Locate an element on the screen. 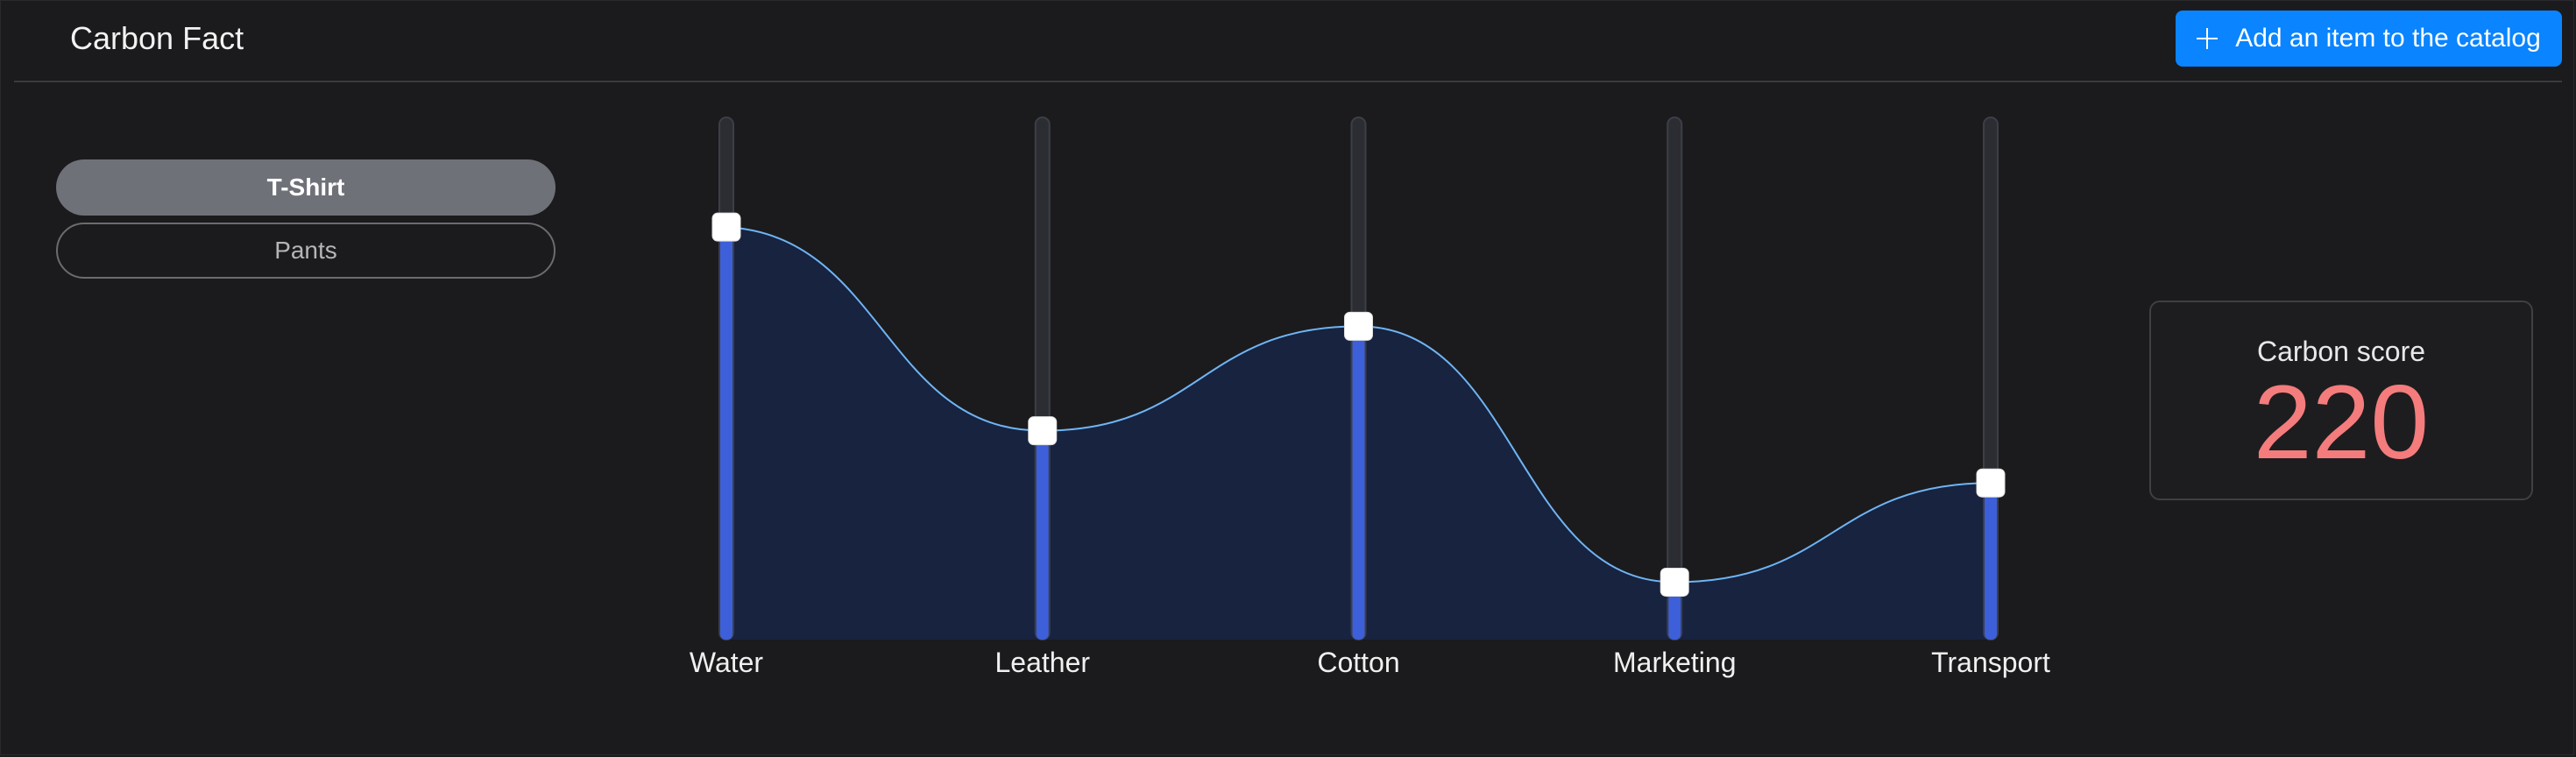 The image size is (2576, 757). slider-handle-leather is located at coordinates (1043, 431).